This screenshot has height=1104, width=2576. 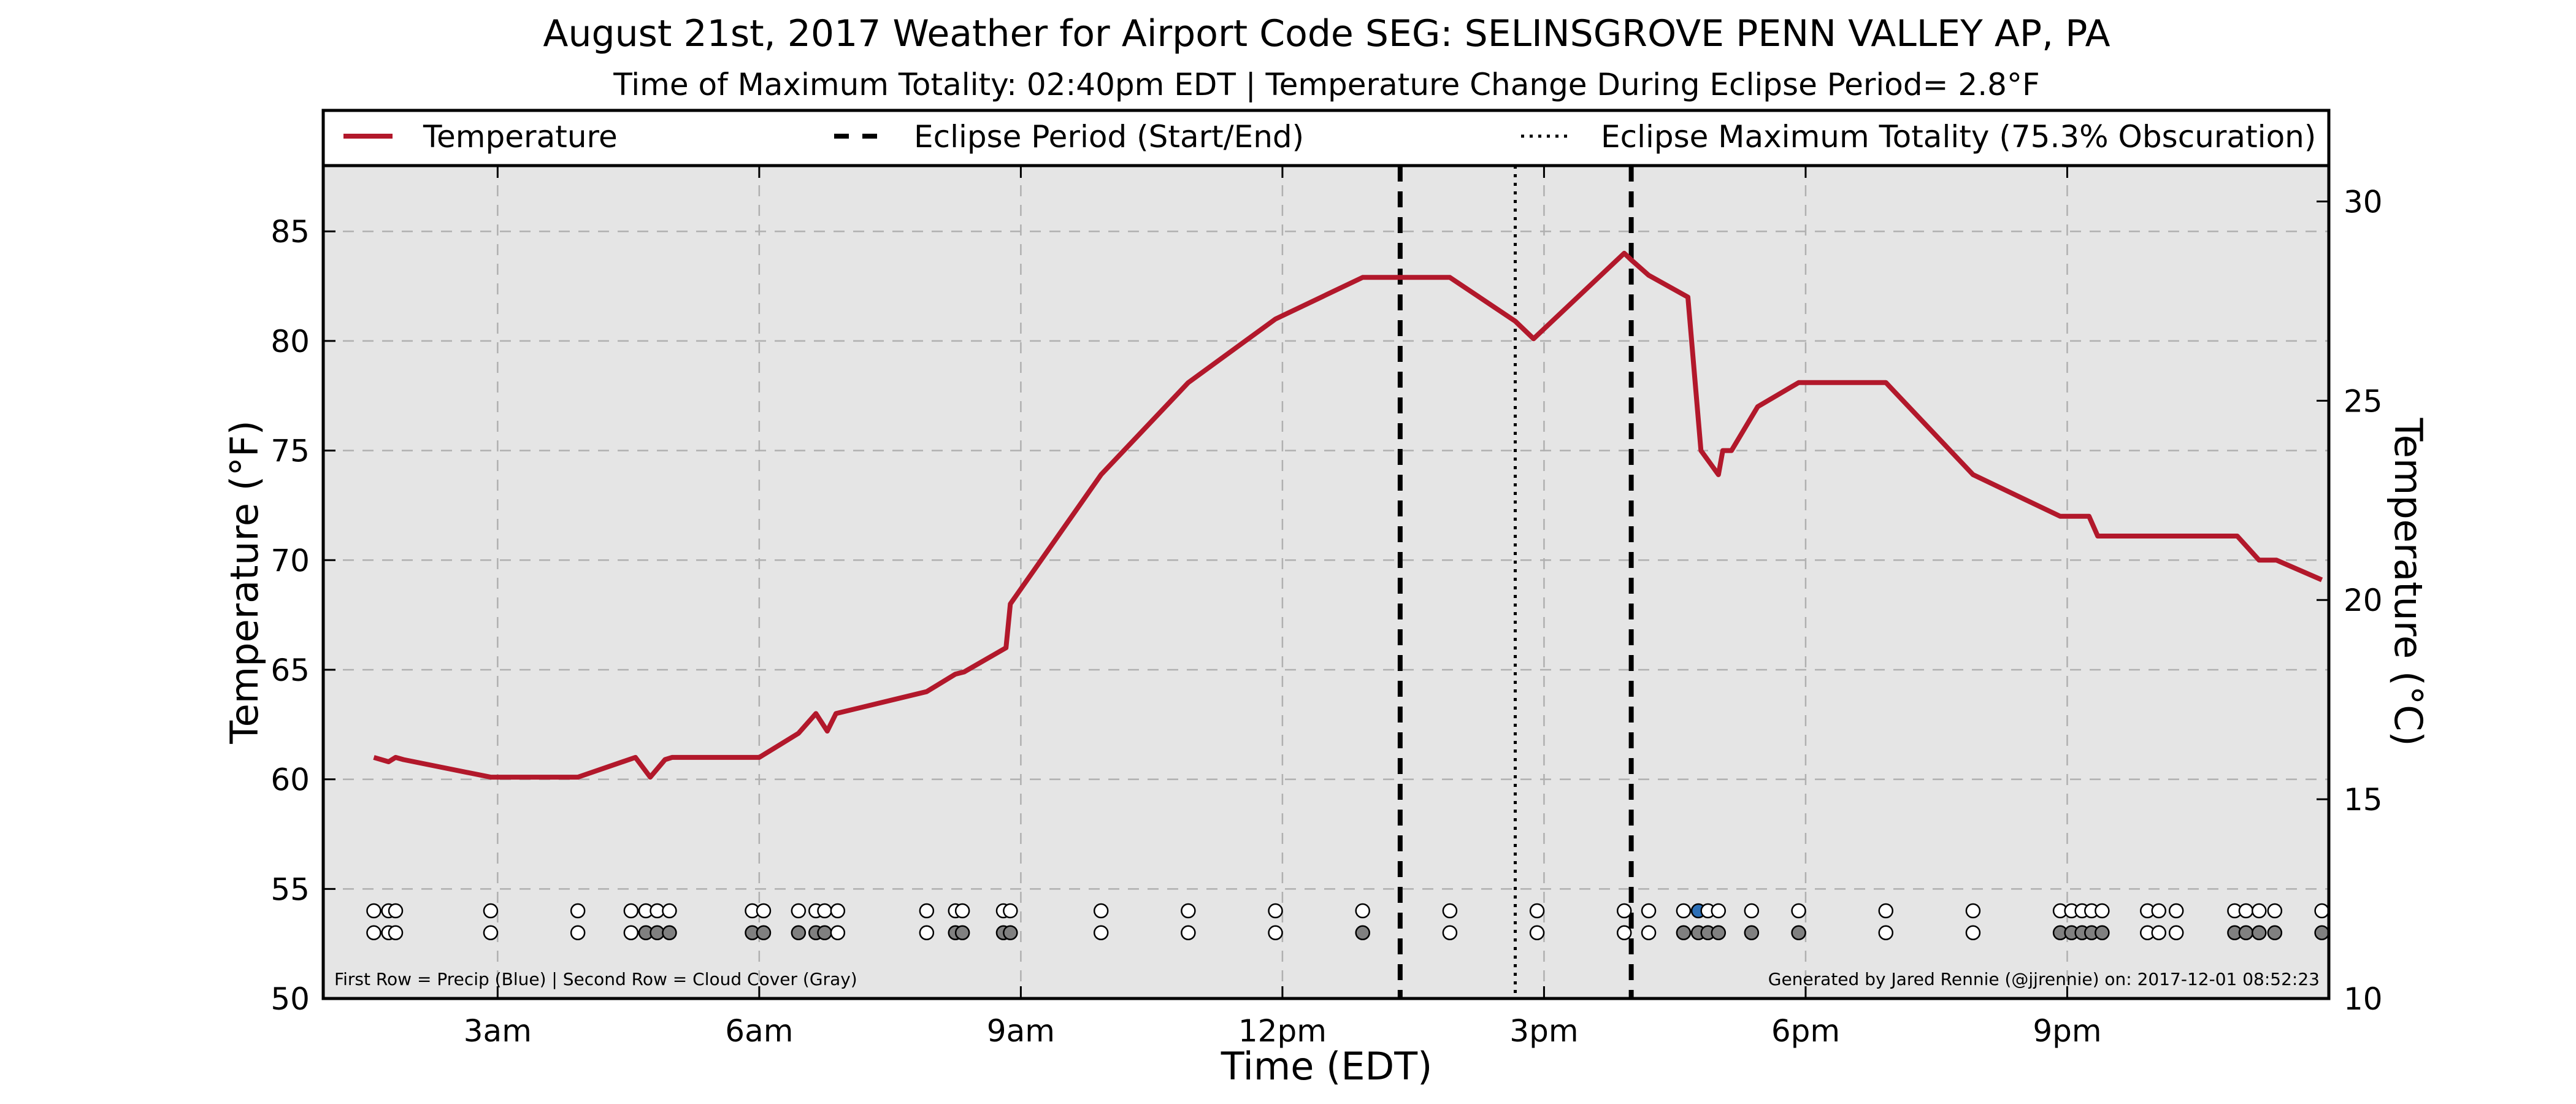 I want to click on y2-tick-label: 10, so click(x=2363, y=999).